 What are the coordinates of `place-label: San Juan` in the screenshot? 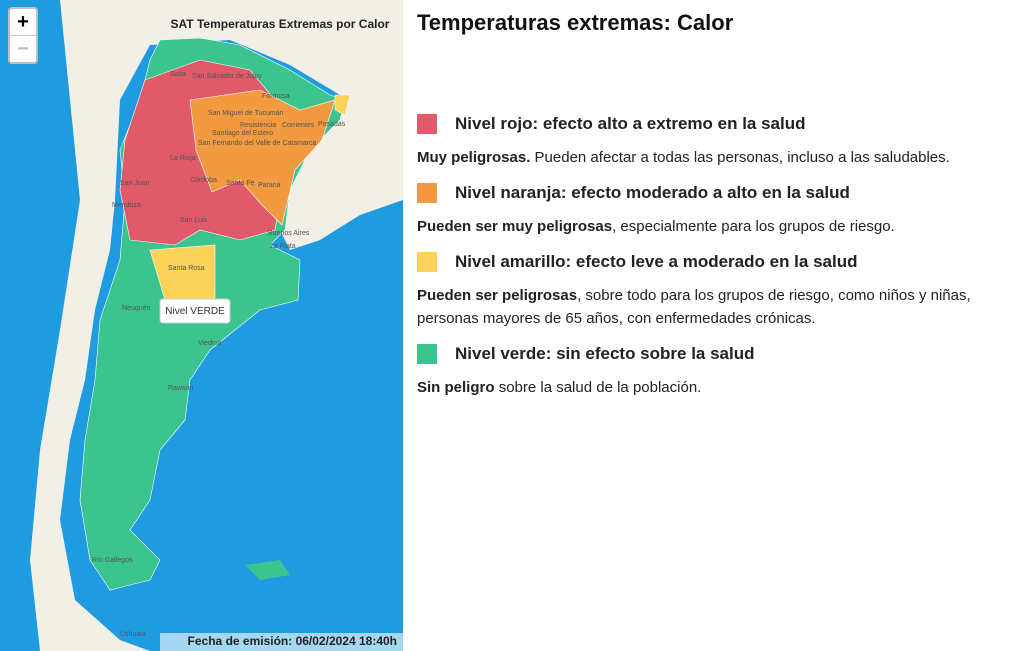 It's located at (135, 183).